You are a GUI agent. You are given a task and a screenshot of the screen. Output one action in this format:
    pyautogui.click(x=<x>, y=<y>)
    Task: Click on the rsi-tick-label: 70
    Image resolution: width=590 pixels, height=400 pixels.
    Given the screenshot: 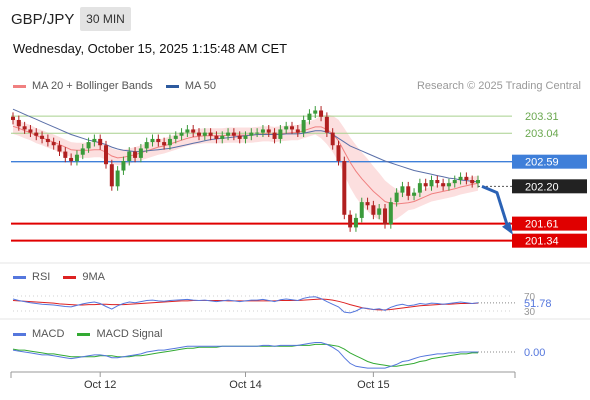 What is the action you would take?
    pyautogui.click(x=530, y=297)
    